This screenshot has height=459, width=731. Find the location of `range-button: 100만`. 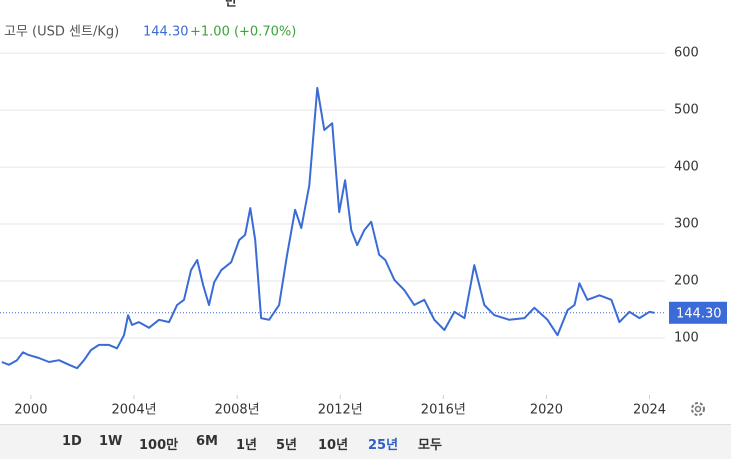

range-button: 100만 is located at coordinates (159, 445).